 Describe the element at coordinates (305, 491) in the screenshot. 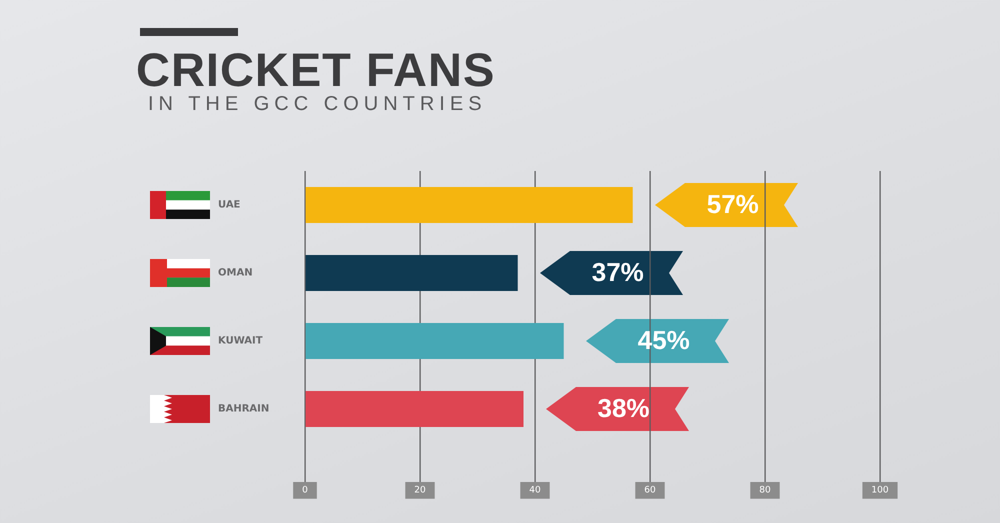

I see `x-tick-label: 0` at that location.